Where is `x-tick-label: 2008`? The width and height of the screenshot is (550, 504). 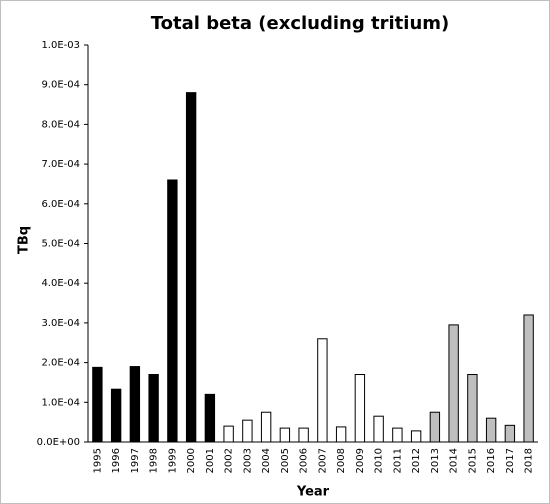
x-tick-label: 2008 is located at coordinates (341, 460).